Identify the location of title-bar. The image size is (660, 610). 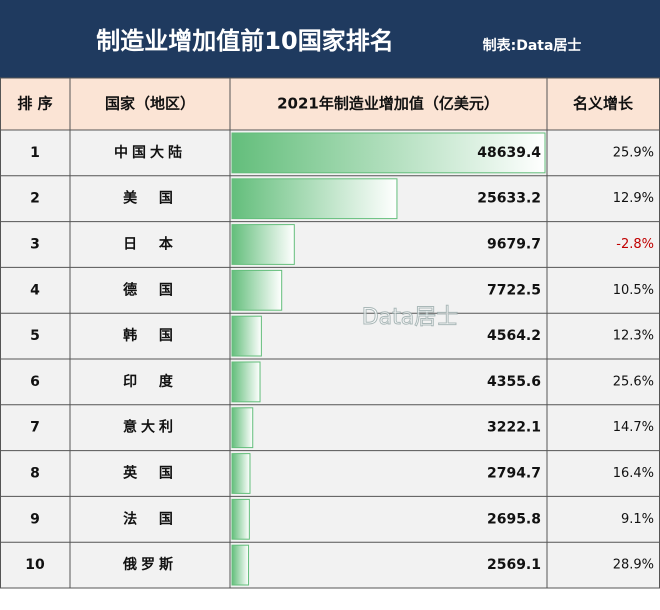
(330, 39).